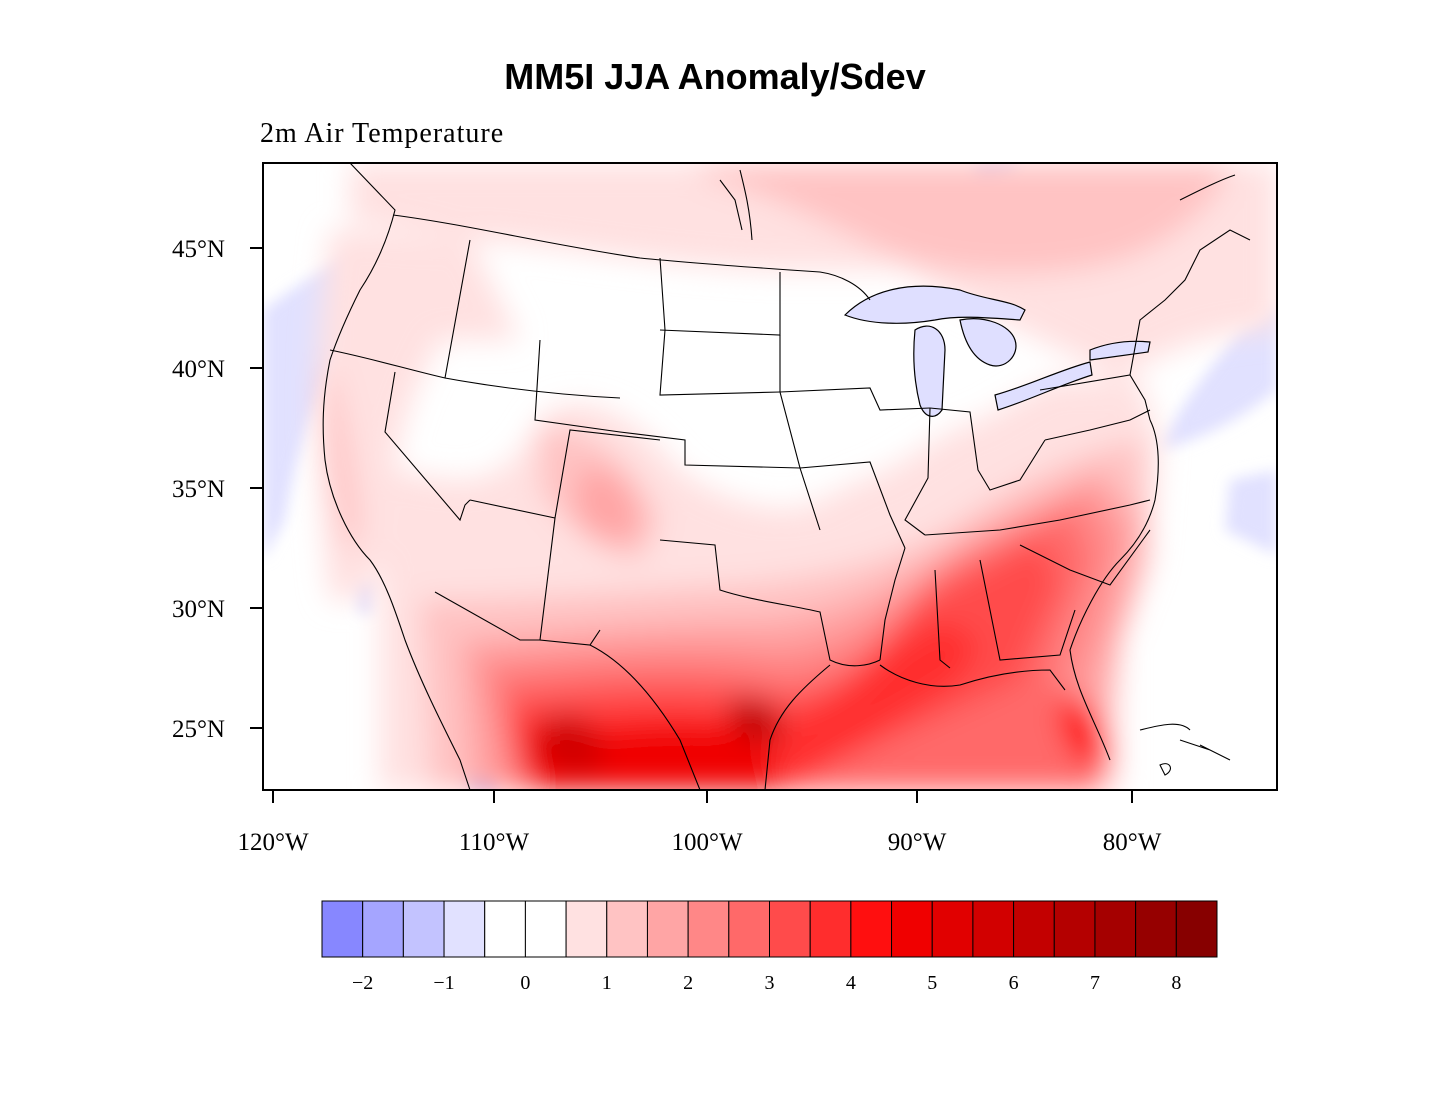 The height and width of the screenshot is (1105, 1430). Describe the element at coordinates (382, 133) in the screenshot. I see `map-subtitle: 2m Air Temperature` at that location.